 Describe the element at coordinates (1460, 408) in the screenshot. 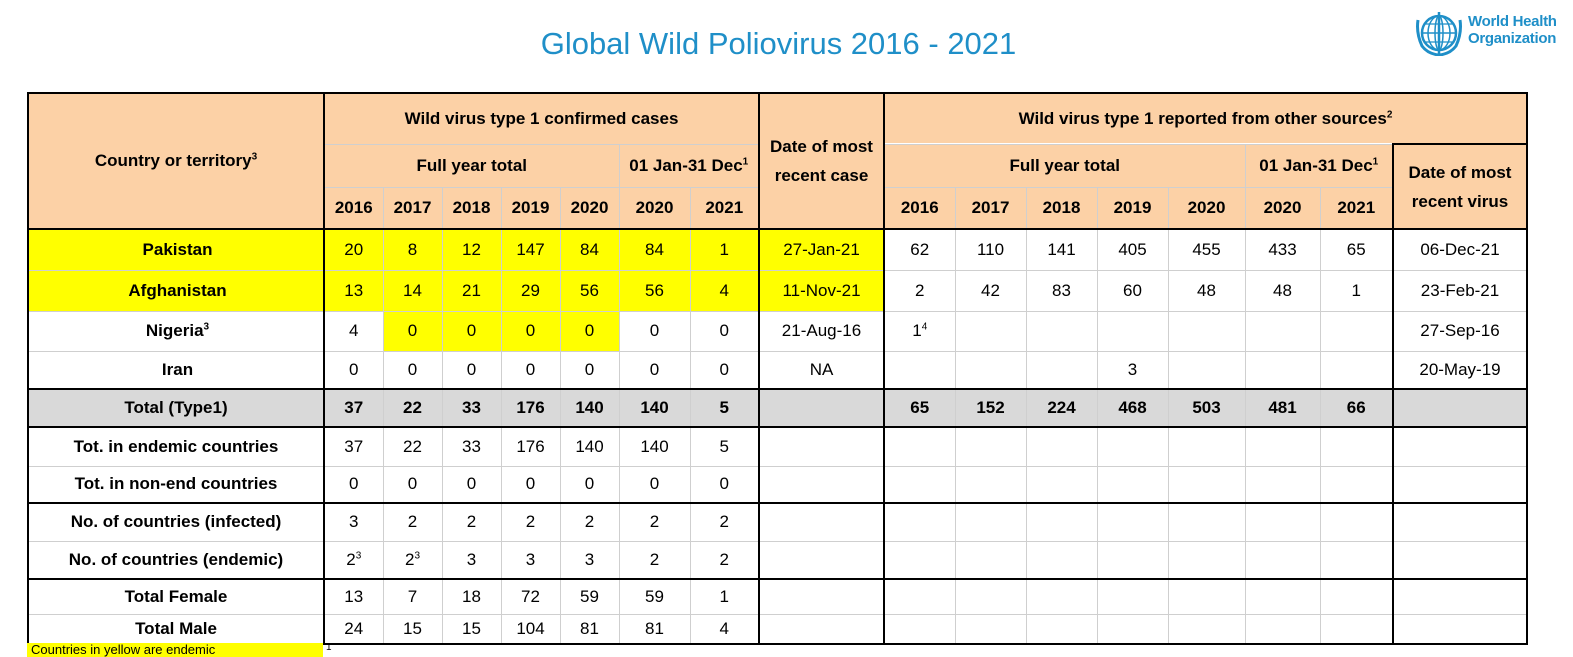

I see `total-recent-virus-cell` at that location.